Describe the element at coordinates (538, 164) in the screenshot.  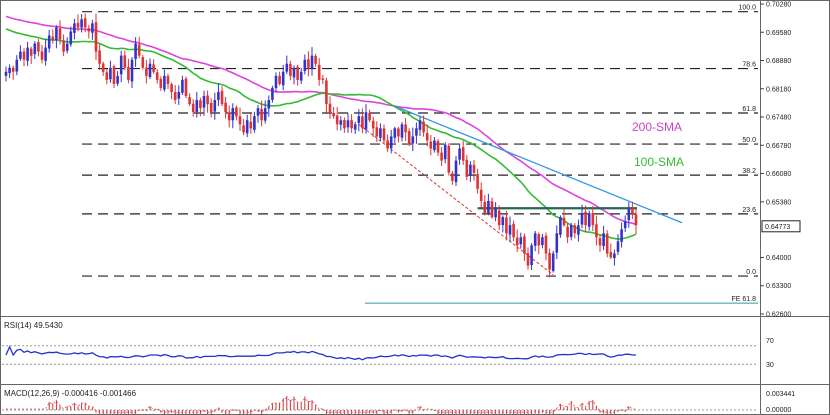
I see `falling-resistance-trendline` at that location.